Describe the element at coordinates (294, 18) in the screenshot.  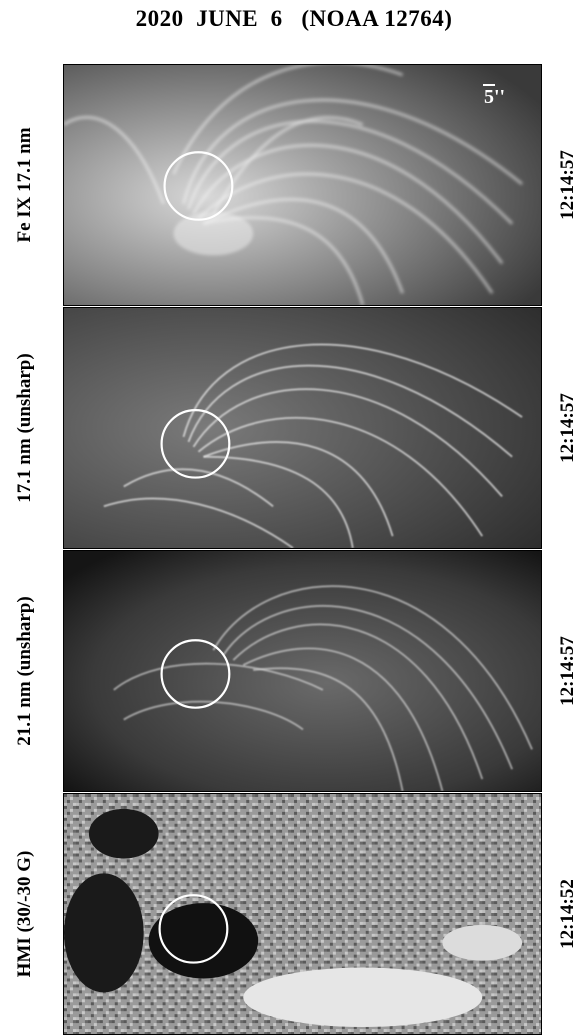
I see `figure-title: 2020 JUNE 6 (NOAA 12764)` at that location.